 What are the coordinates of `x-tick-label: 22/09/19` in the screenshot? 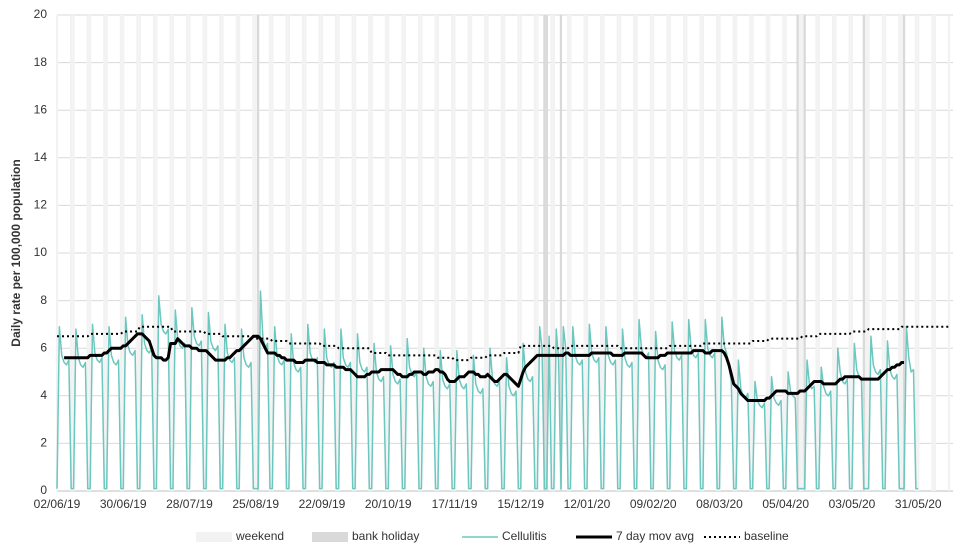 It's located at (322, 504).